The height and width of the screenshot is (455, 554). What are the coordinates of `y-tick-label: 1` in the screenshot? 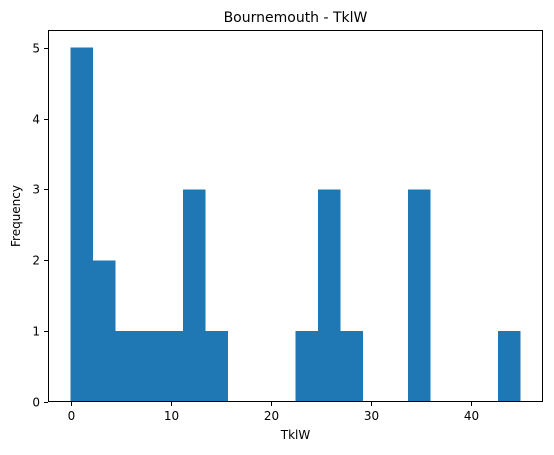 It's located at (36, 332).